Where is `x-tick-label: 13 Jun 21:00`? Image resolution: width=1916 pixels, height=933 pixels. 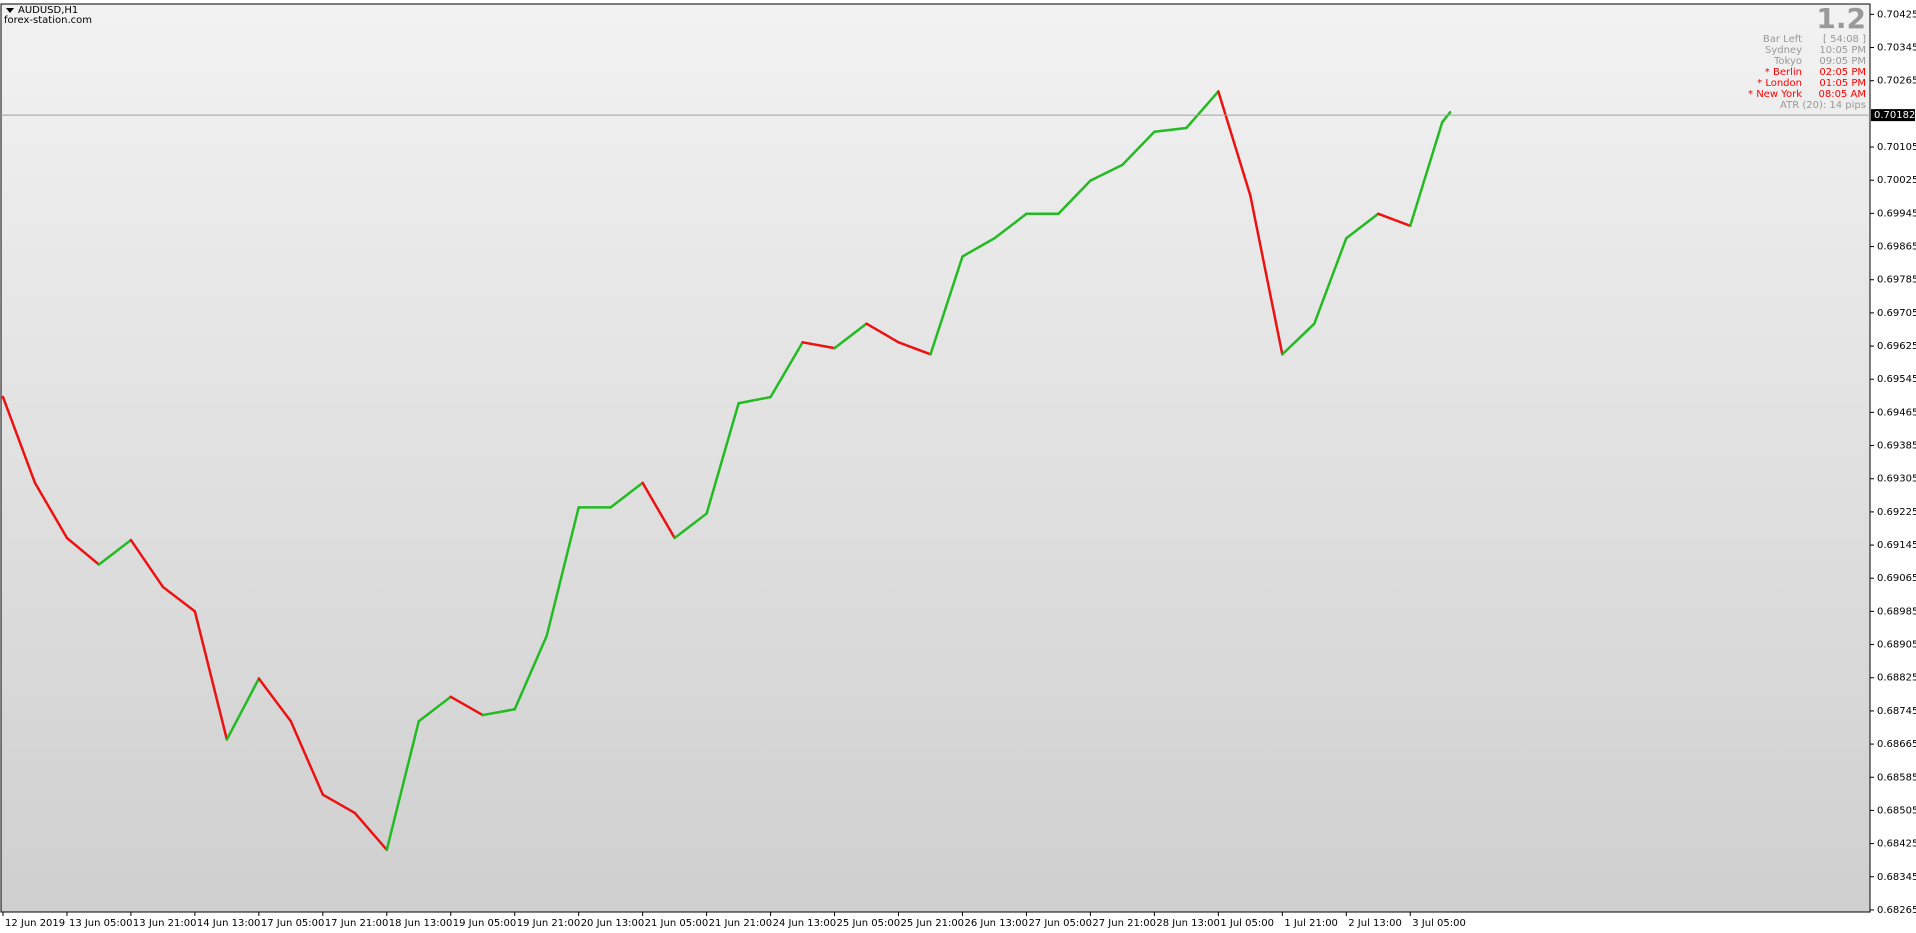
x-tick-label: 13 Jun 21:00 is located at coordinates (165, 923).